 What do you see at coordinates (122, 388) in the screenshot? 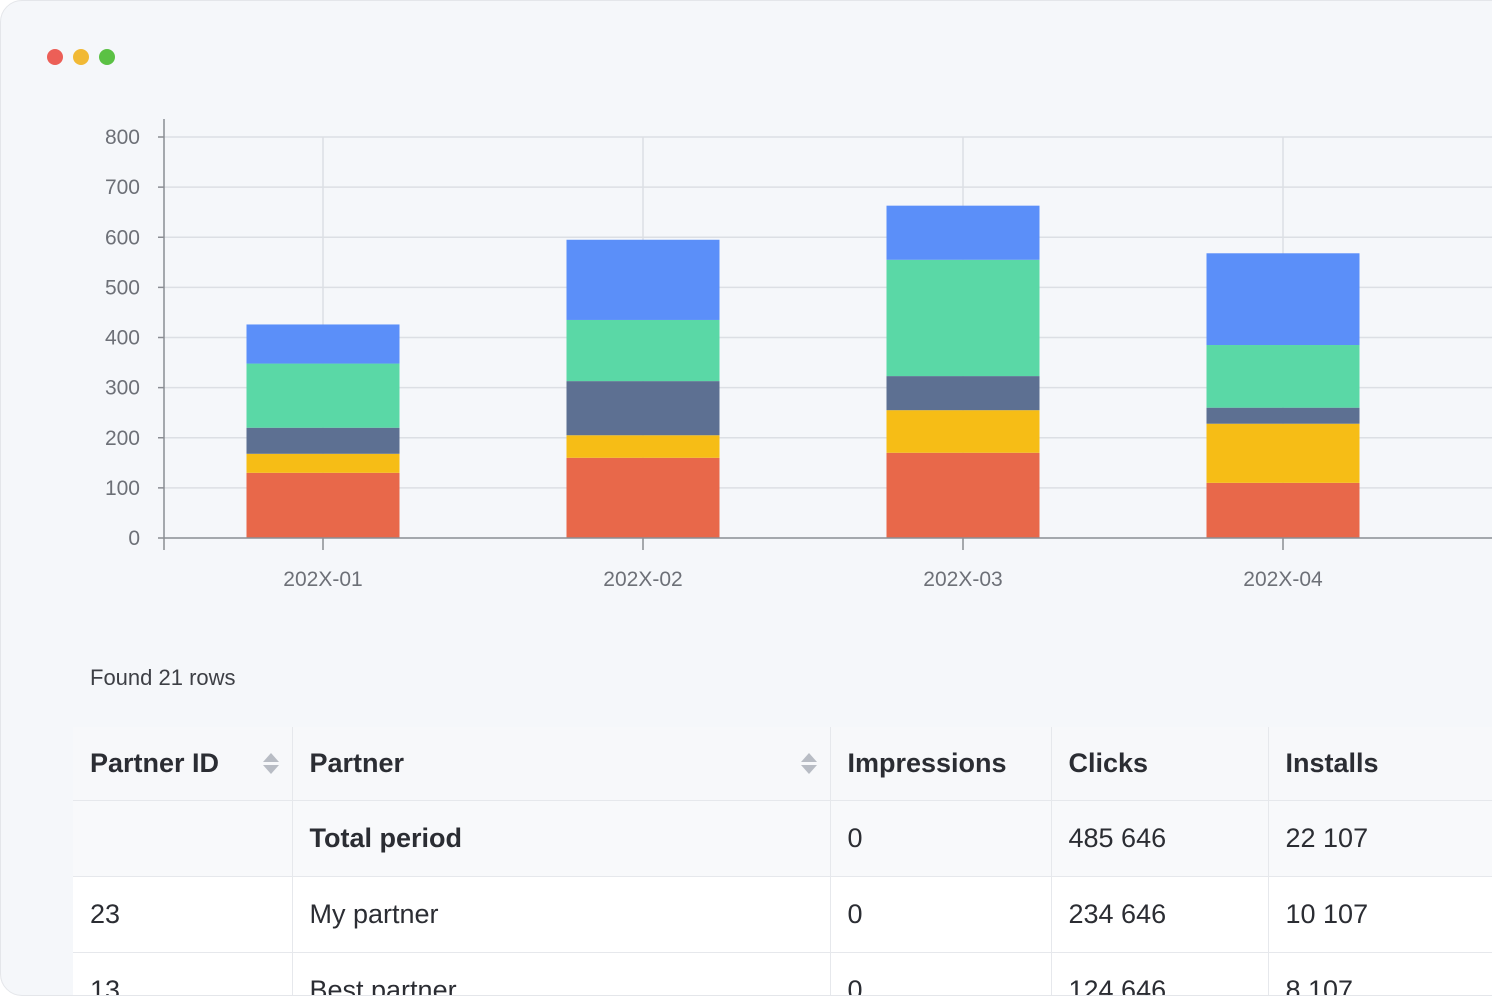
I see `y-tick-label: 300` at bounding box center [122, 388].